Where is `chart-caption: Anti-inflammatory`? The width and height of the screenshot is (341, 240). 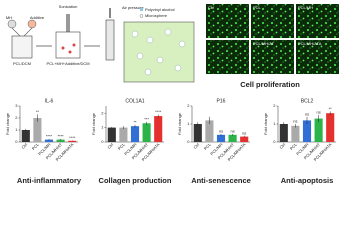
chart-caption: Anti-inflammatory is located at coordinates (49, 180).